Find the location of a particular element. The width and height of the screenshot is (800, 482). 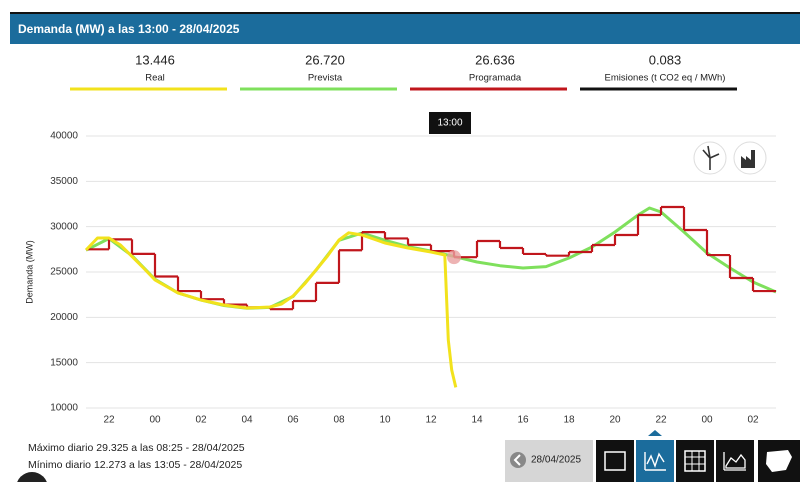

factory-button is located at coordinates (750, 158).